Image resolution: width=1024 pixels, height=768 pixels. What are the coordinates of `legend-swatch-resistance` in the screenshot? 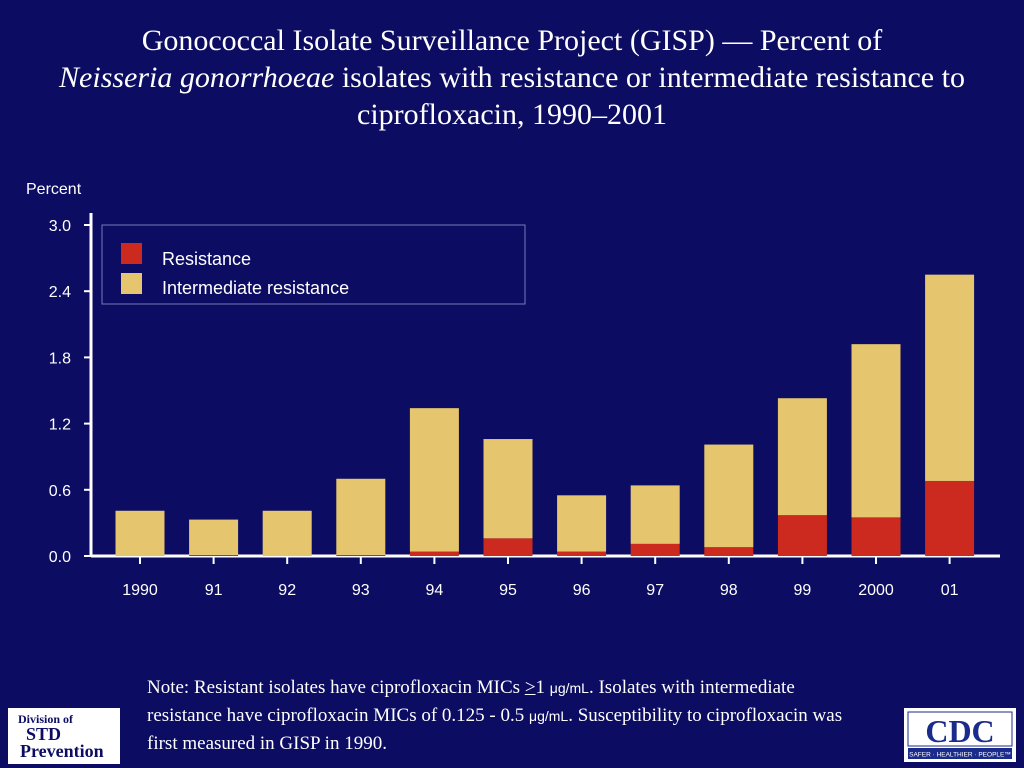 It's located at (131, 253).